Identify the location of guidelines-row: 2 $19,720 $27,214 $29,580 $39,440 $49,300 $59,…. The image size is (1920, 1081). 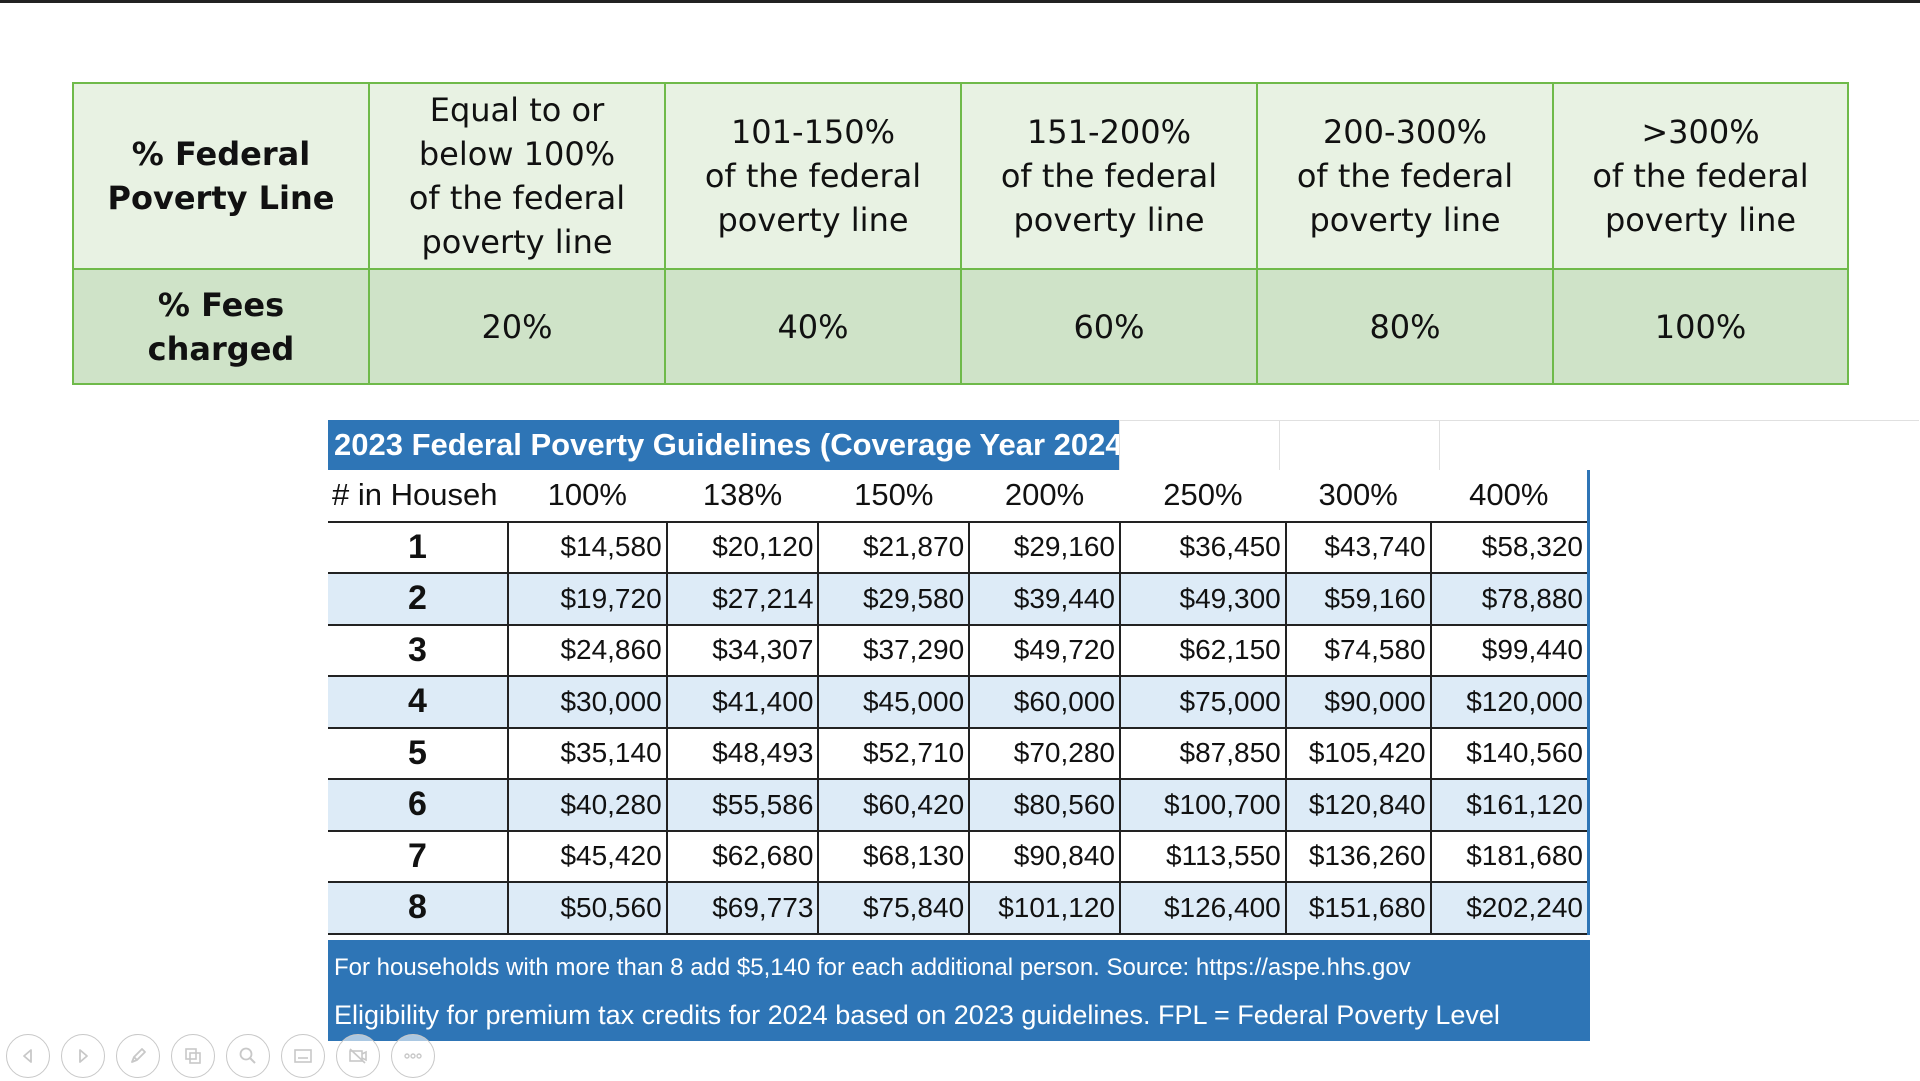
(959, 599).